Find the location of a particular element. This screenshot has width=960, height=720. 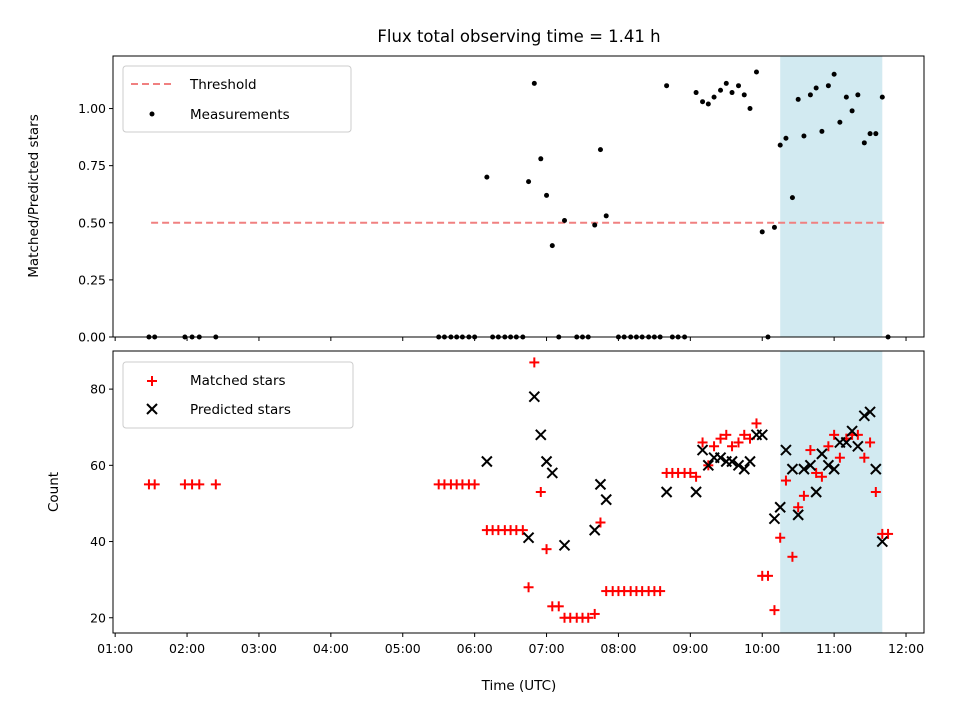

legend-threshold-label: Threshold is located at coordinates (223, 85).